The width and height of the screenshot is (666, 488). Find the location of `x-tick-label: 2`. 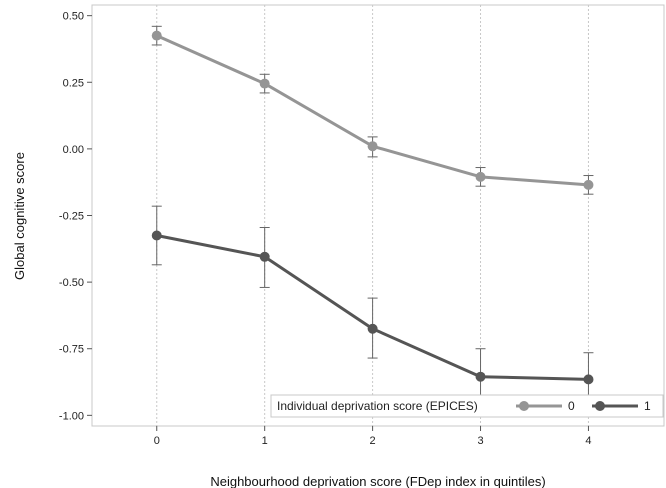

x-tick-label: 2 is located at coordinates (373, 441).